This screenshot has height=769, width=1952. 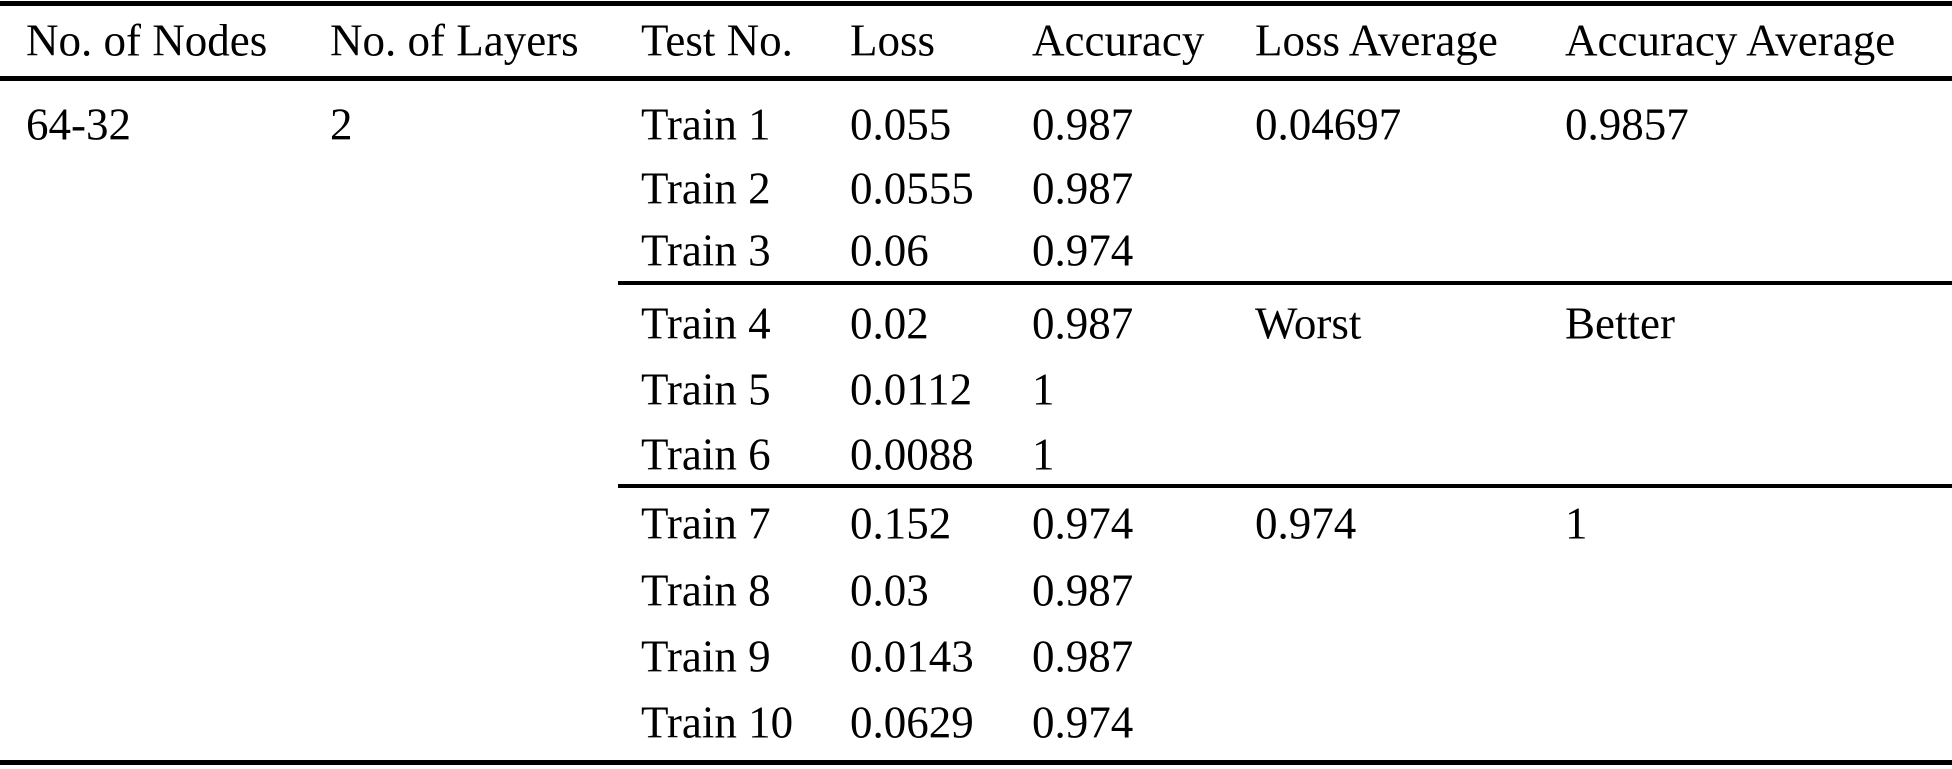 What do you see at coordinates (1308, 323) in the screenshot?
I see `cell-group2-loss-average: Worst` at bounding box center [1308, 323].